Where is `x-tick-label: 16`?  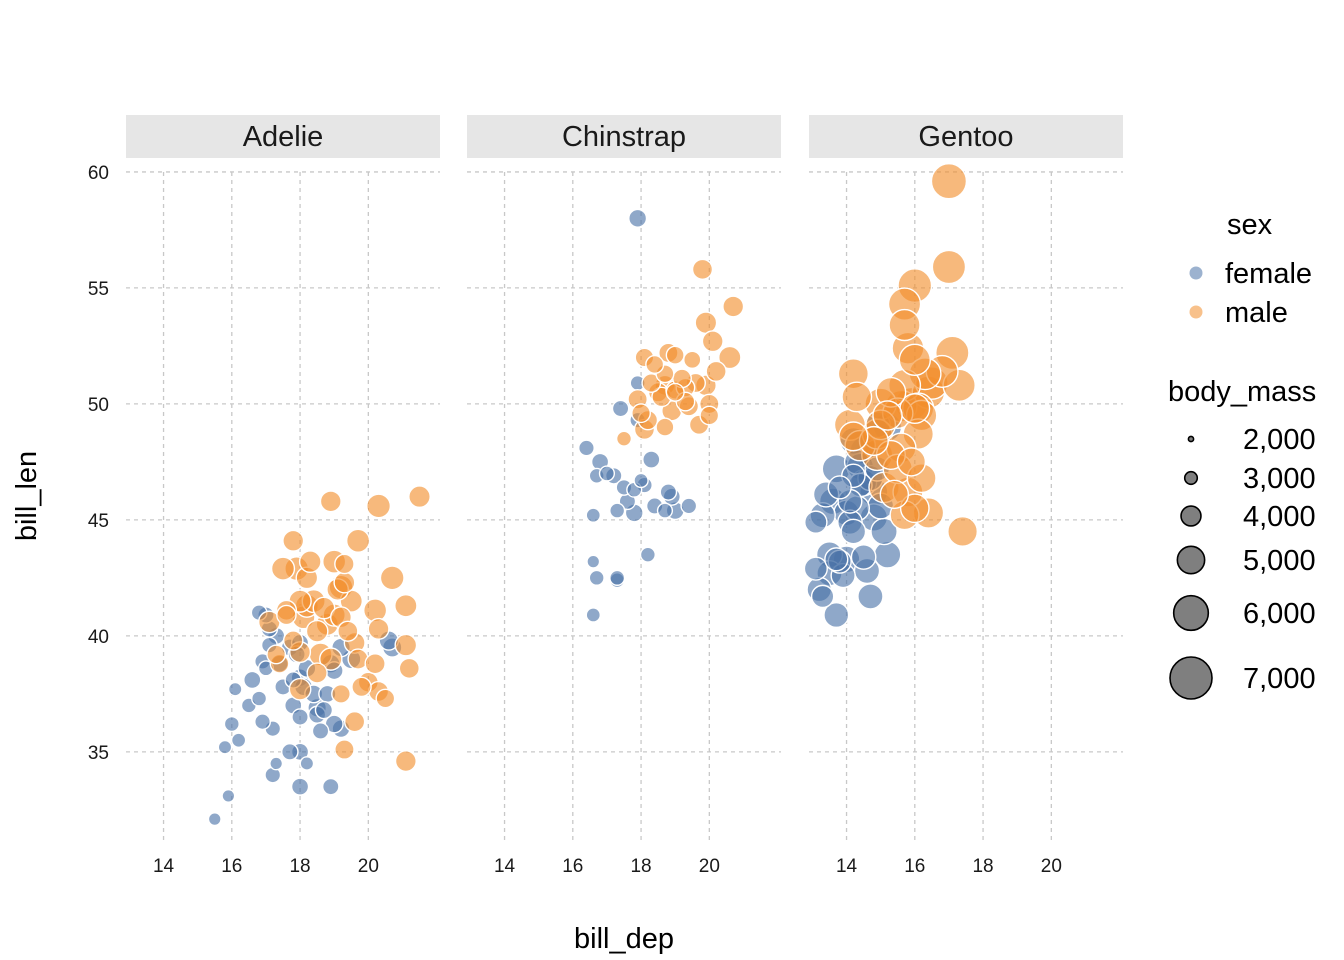 x-tick-label: 16 is located at coordinates (914, 866).